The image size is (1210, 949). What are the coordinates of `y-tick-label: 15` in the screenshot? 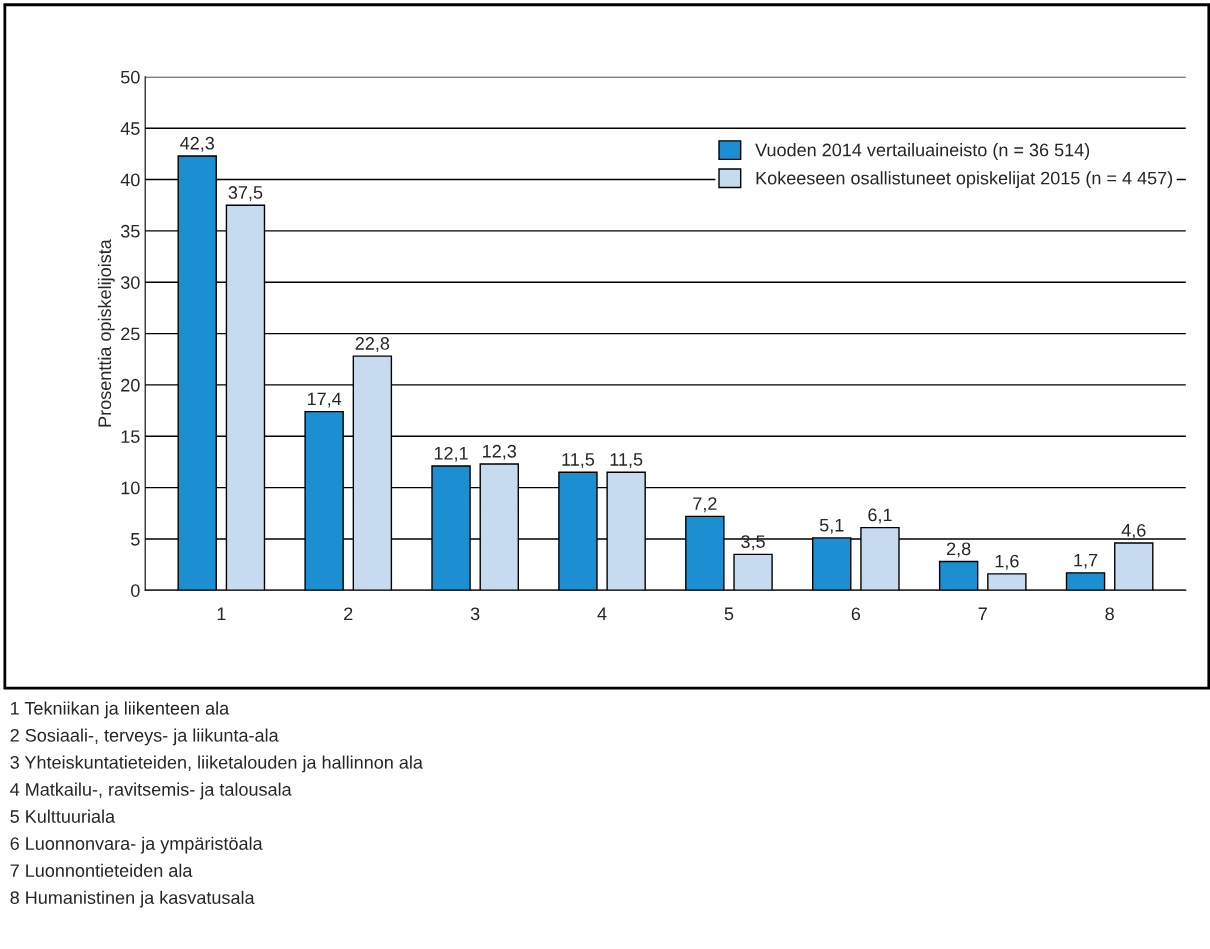 It's located at (130, 436).